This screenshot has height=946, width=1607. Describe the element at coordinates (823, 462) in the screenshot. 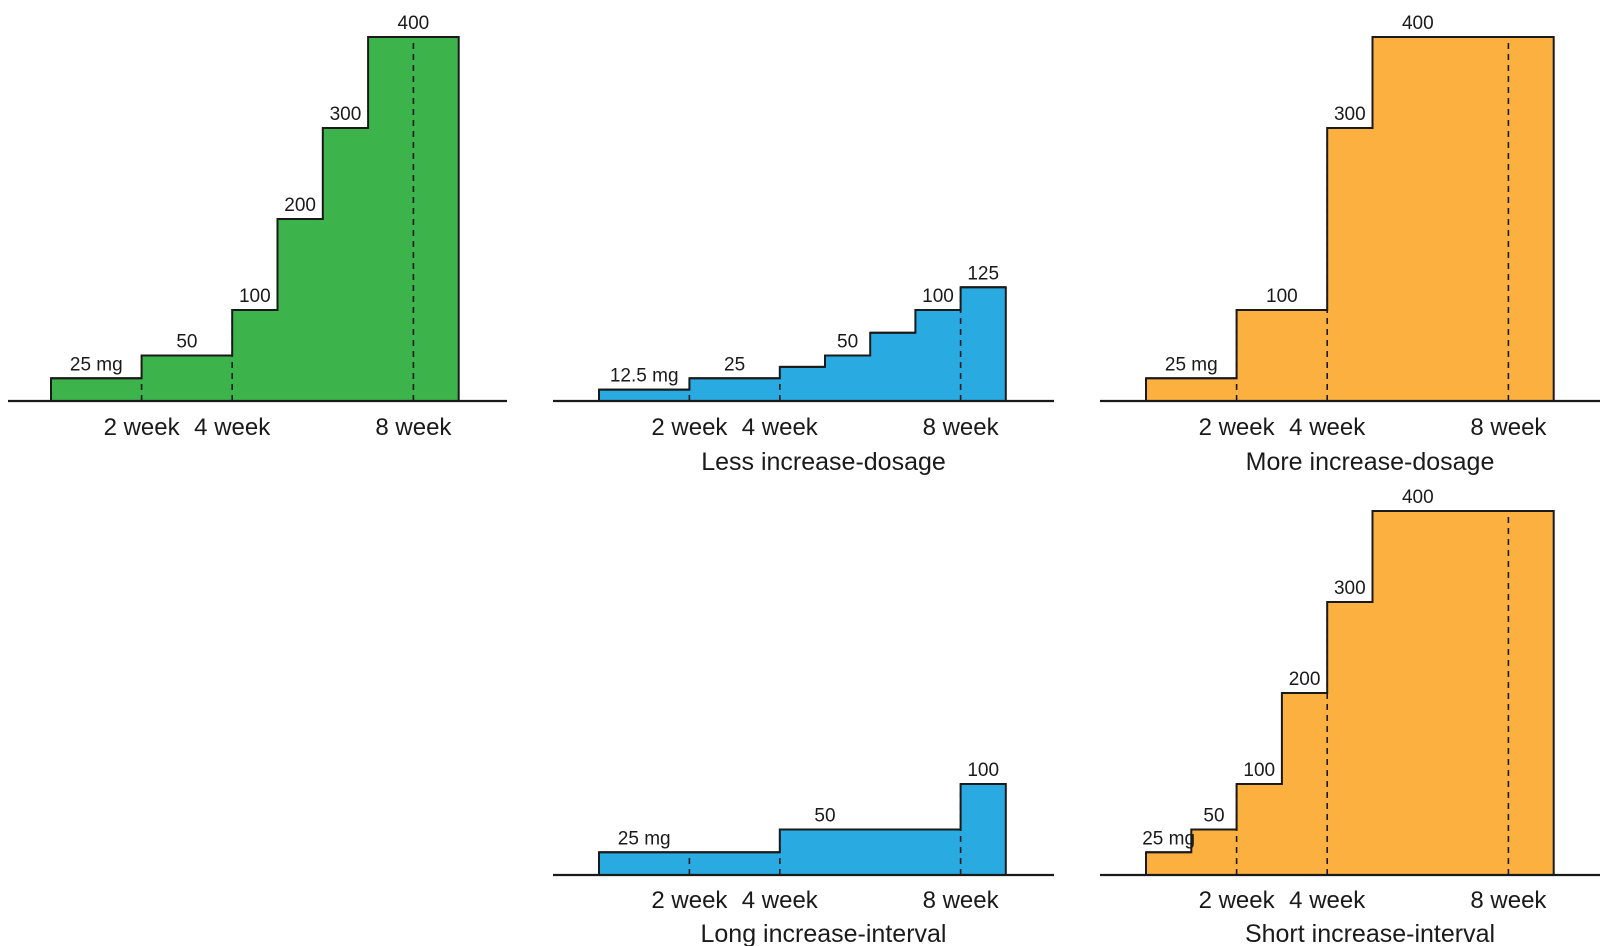

I see `panel-title: Less increase-dosage` at that location.